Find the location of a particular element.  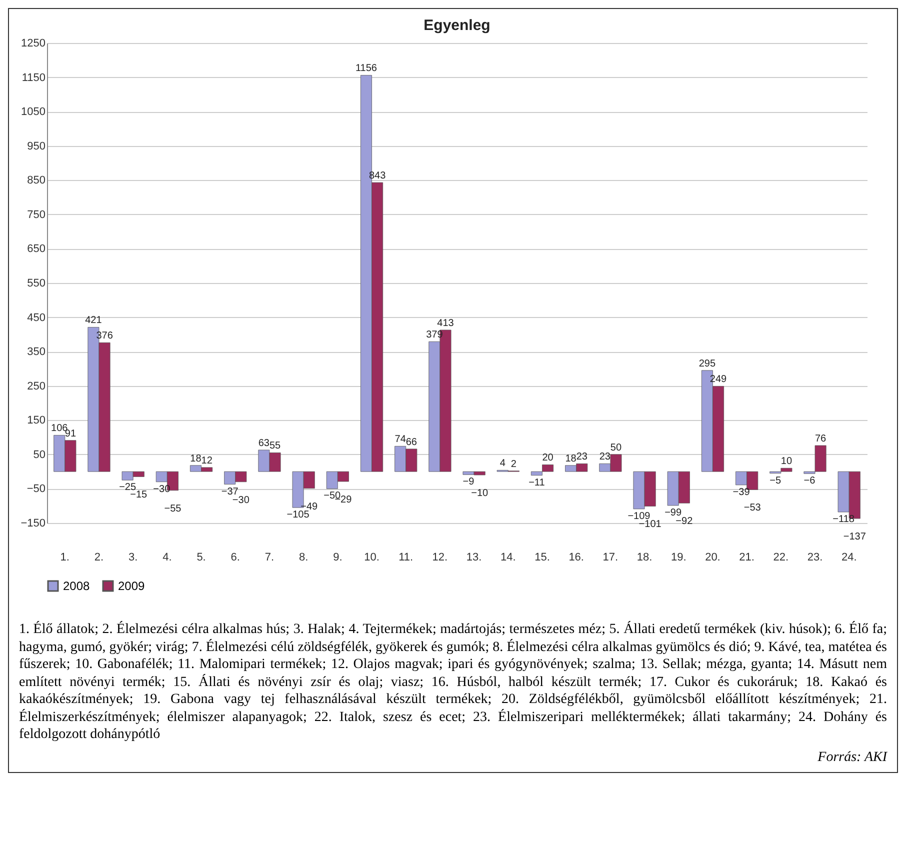

data-label: −55 is located at coordinates (173, 508).